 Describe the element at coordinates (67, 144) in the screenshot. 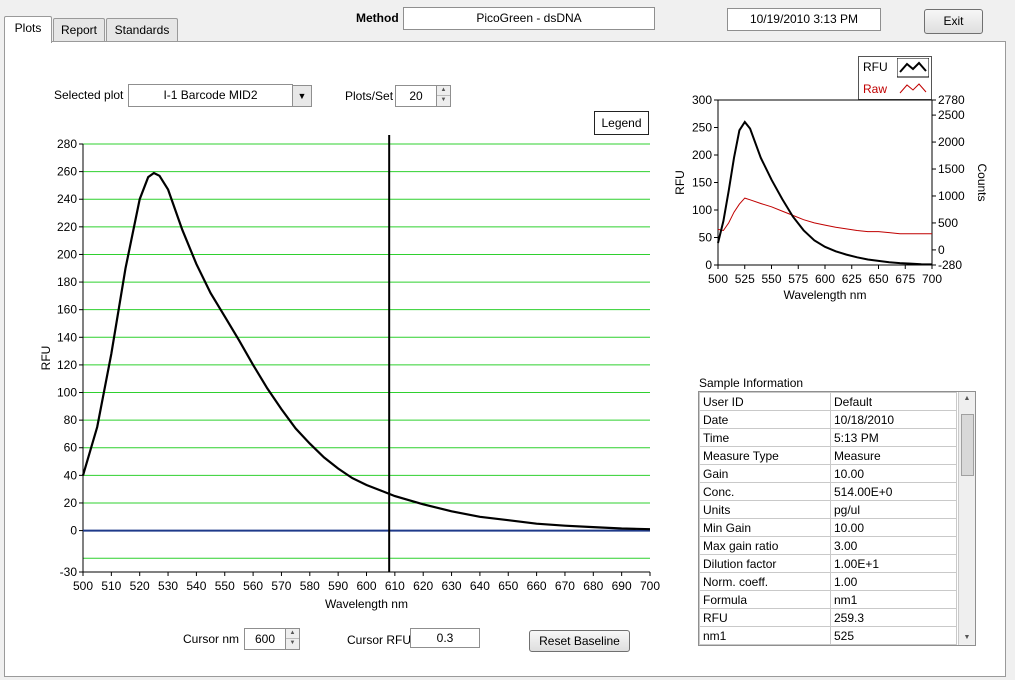

I see `y-tick-label: 280` at that location.